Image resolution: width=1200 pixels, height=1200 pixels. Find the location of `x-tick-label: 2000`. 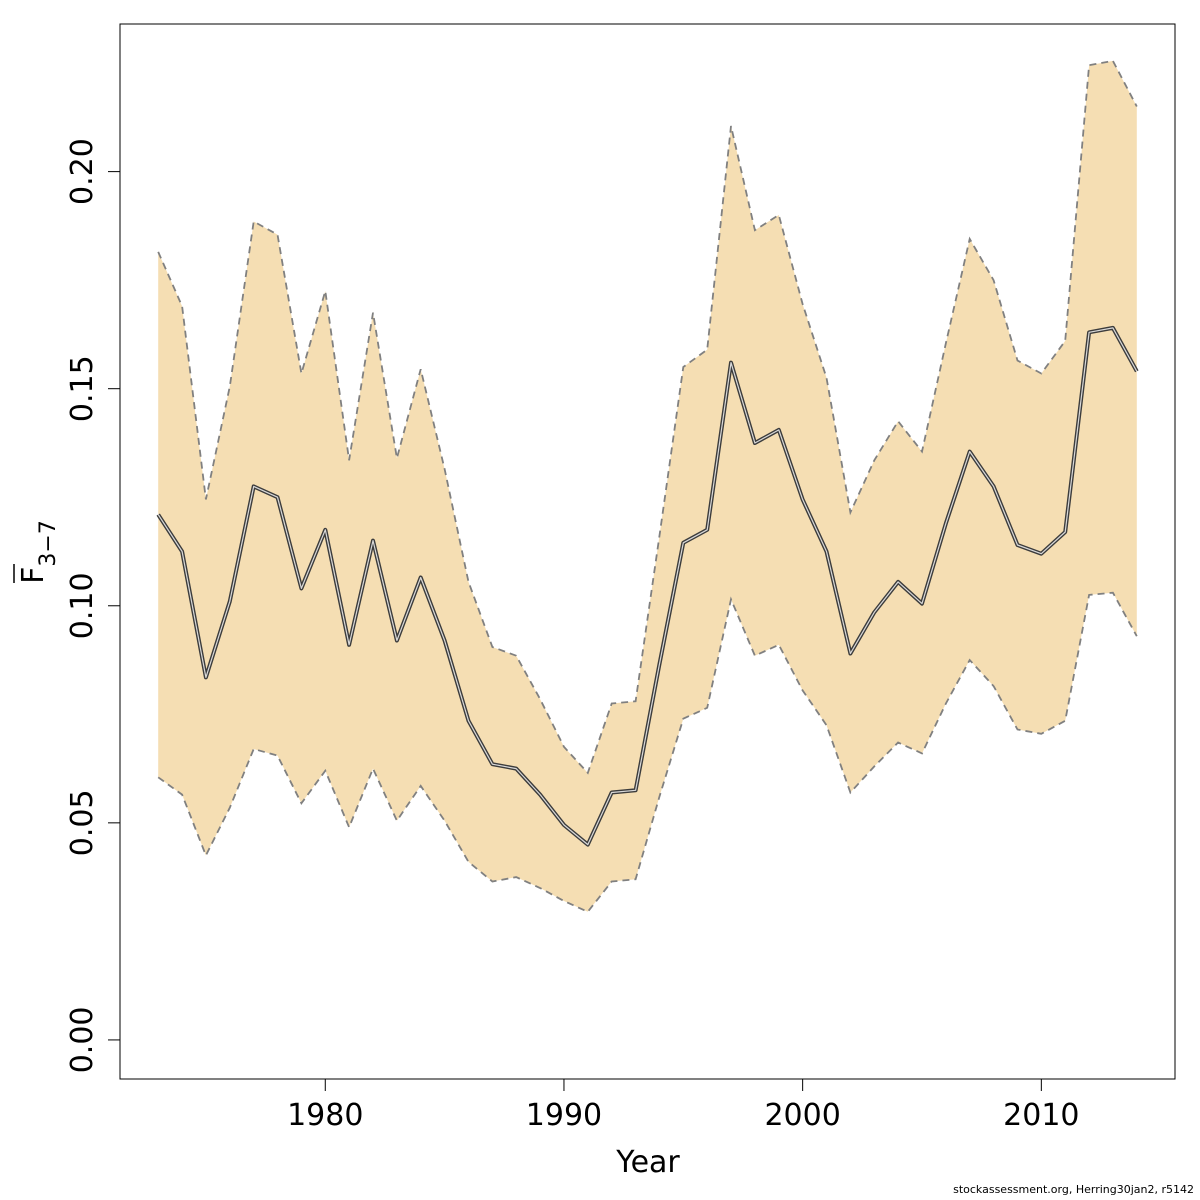

x-tick-label: 2000 is located at coordinates (802, 1115).